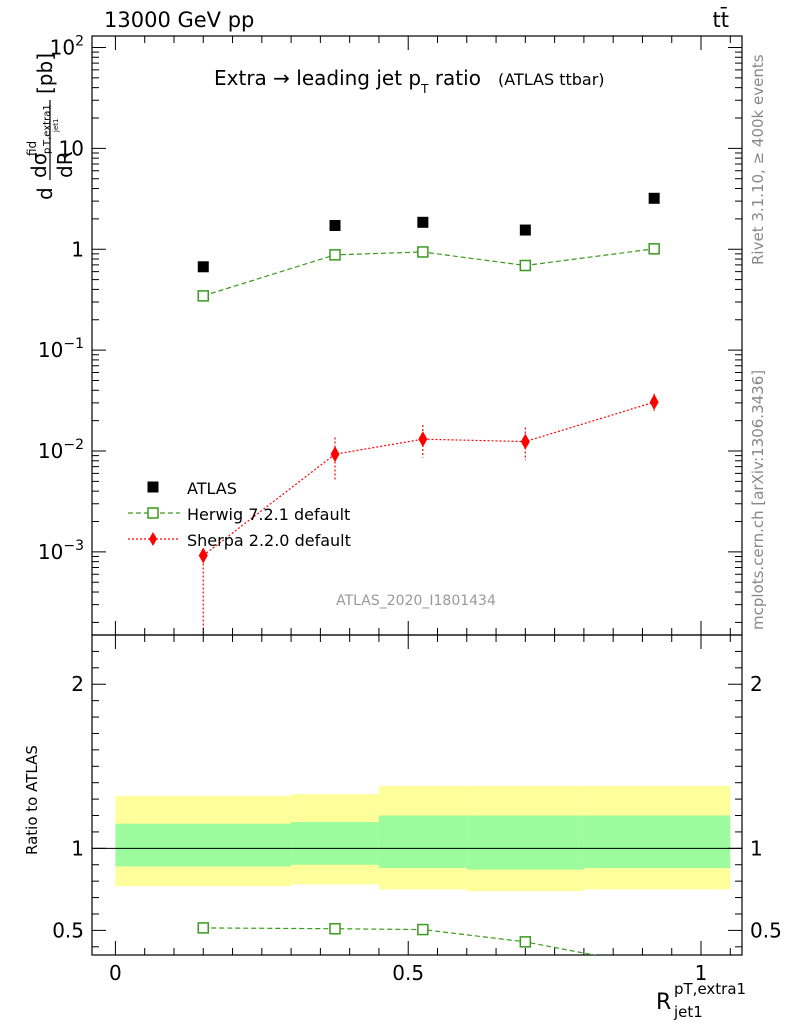  Describe the element at coordinates (551, 79) in the screenshot. I see `chart-subtitle: (ATLAS ttbar)` at that location.